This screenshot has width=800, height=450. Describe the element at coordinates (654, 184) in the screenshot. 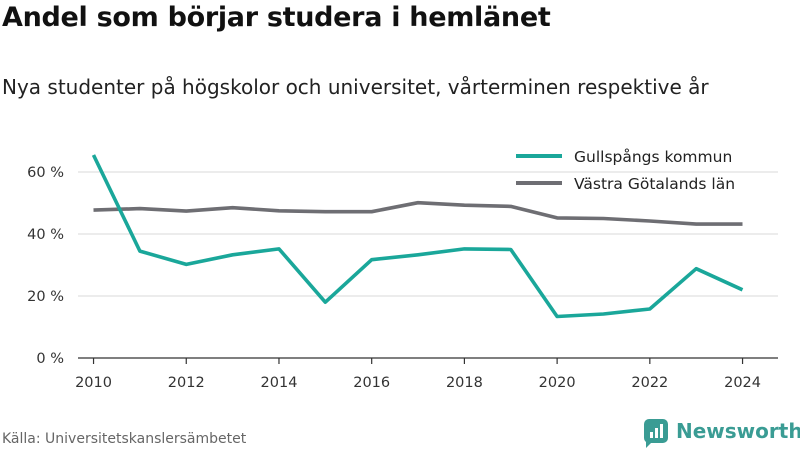

I see `legend-label: Västra Götalands län` at that location.